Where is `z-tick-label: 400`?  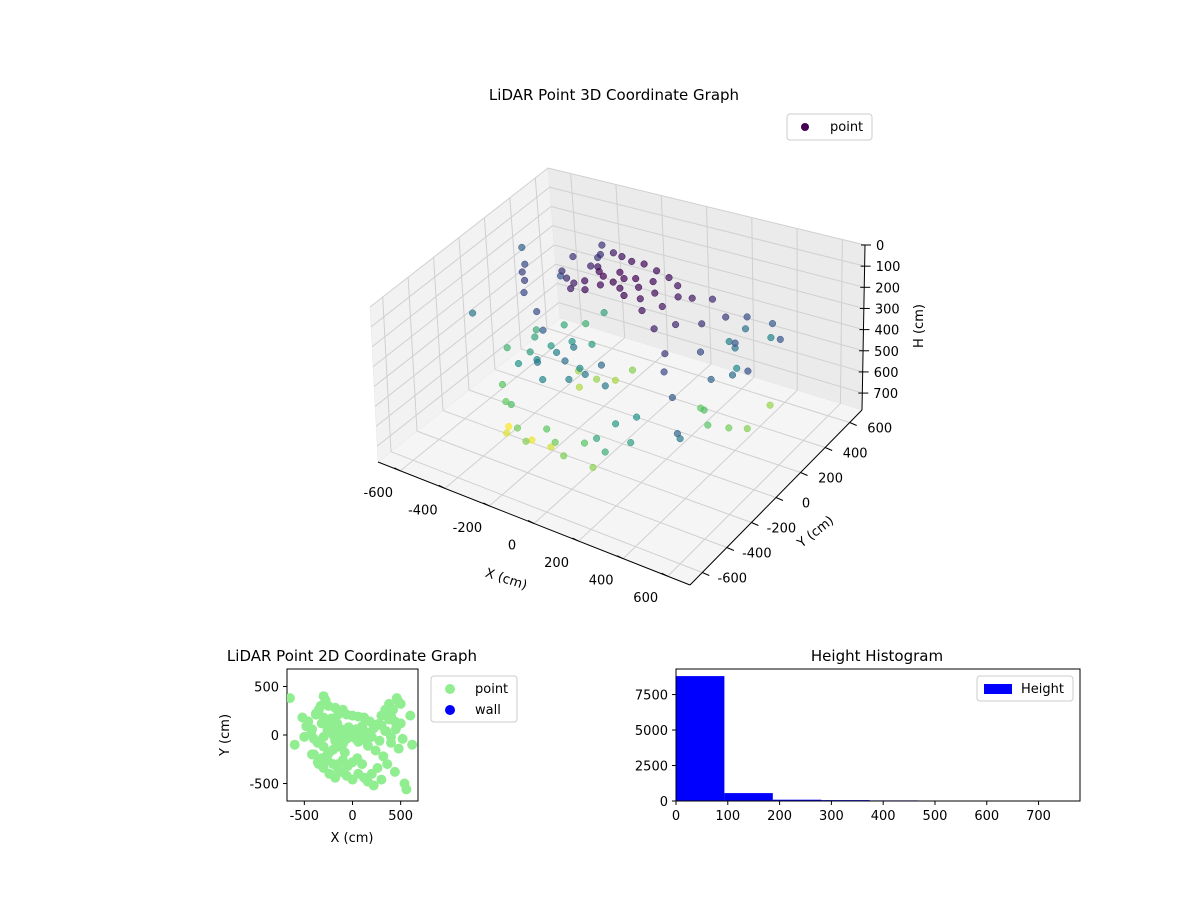
z-tick-label: 400 is located at coordinates (886, 331).